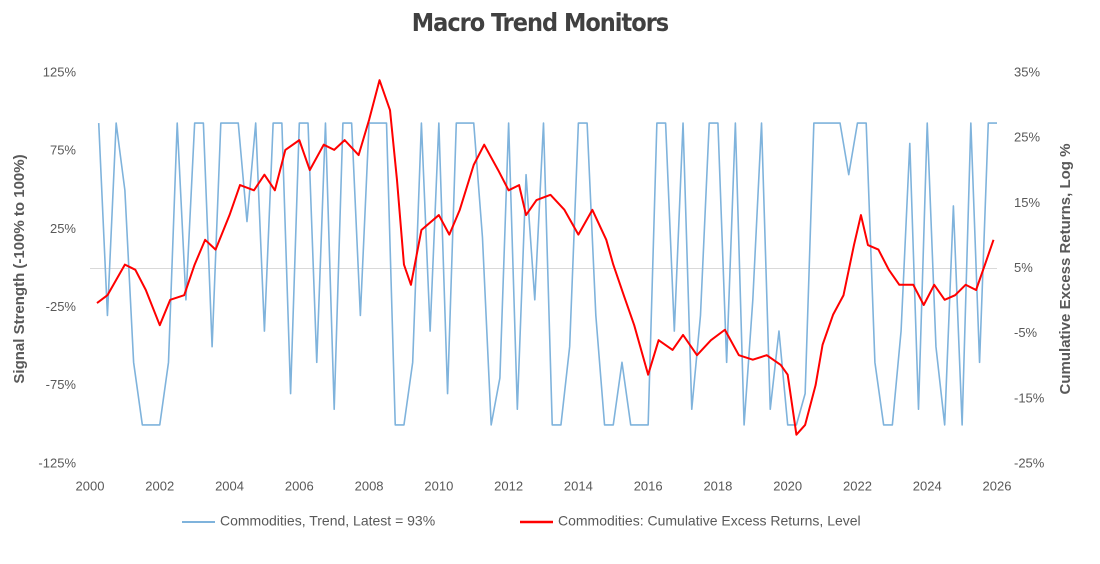  What do you see at coordinates (63, 150) in the screenshot?
I see `y-tick-label: 75%` at bounding box center [63, 150].